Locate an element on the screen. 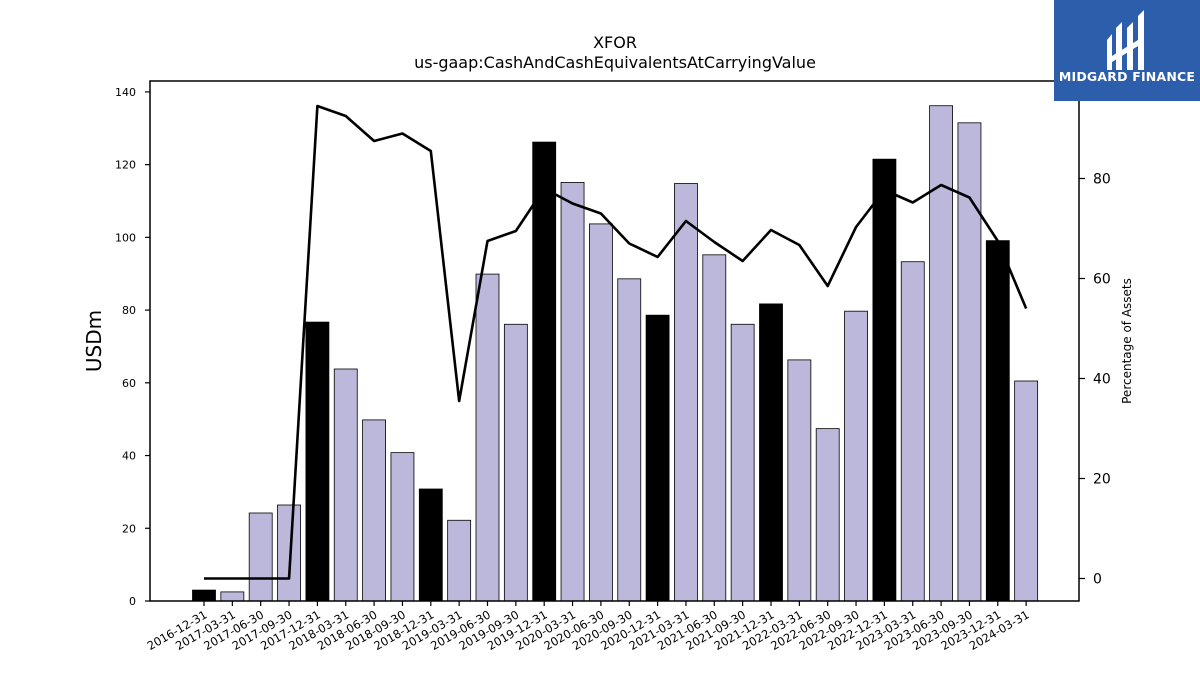 This screenshot has width=1200, height=679. y-tick-label-left: 40 is located at coordinates (129, 456).